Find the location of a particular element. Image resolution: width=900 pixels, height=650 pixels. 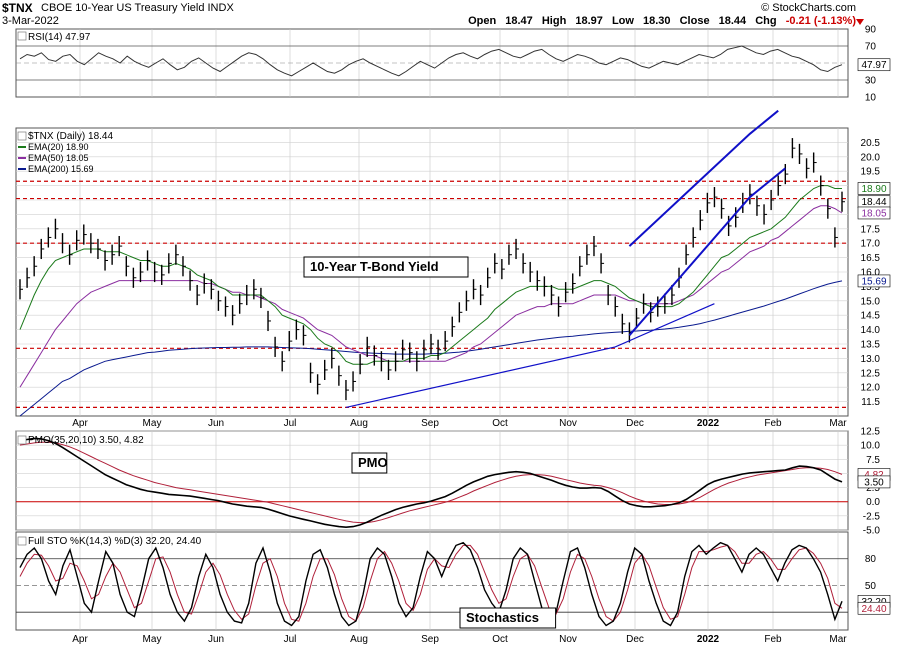

price-tick-label: 19.5 is located at coordinates (871, 172).